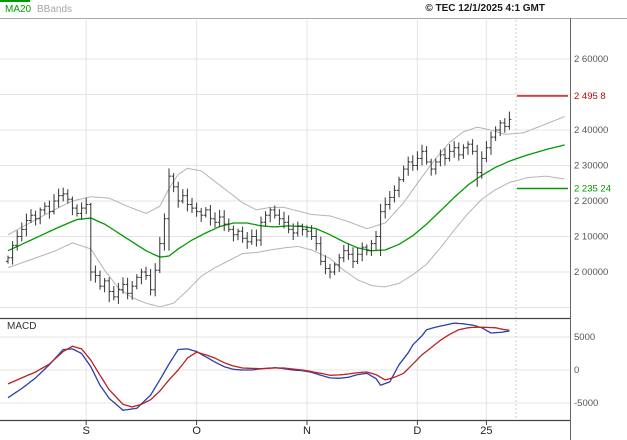 The image size is (627, 440). What do you see at coordinates (591, 237) in the screenshot?
I see `price-tick-label: 2 10000` at bounding box center [591, 237].